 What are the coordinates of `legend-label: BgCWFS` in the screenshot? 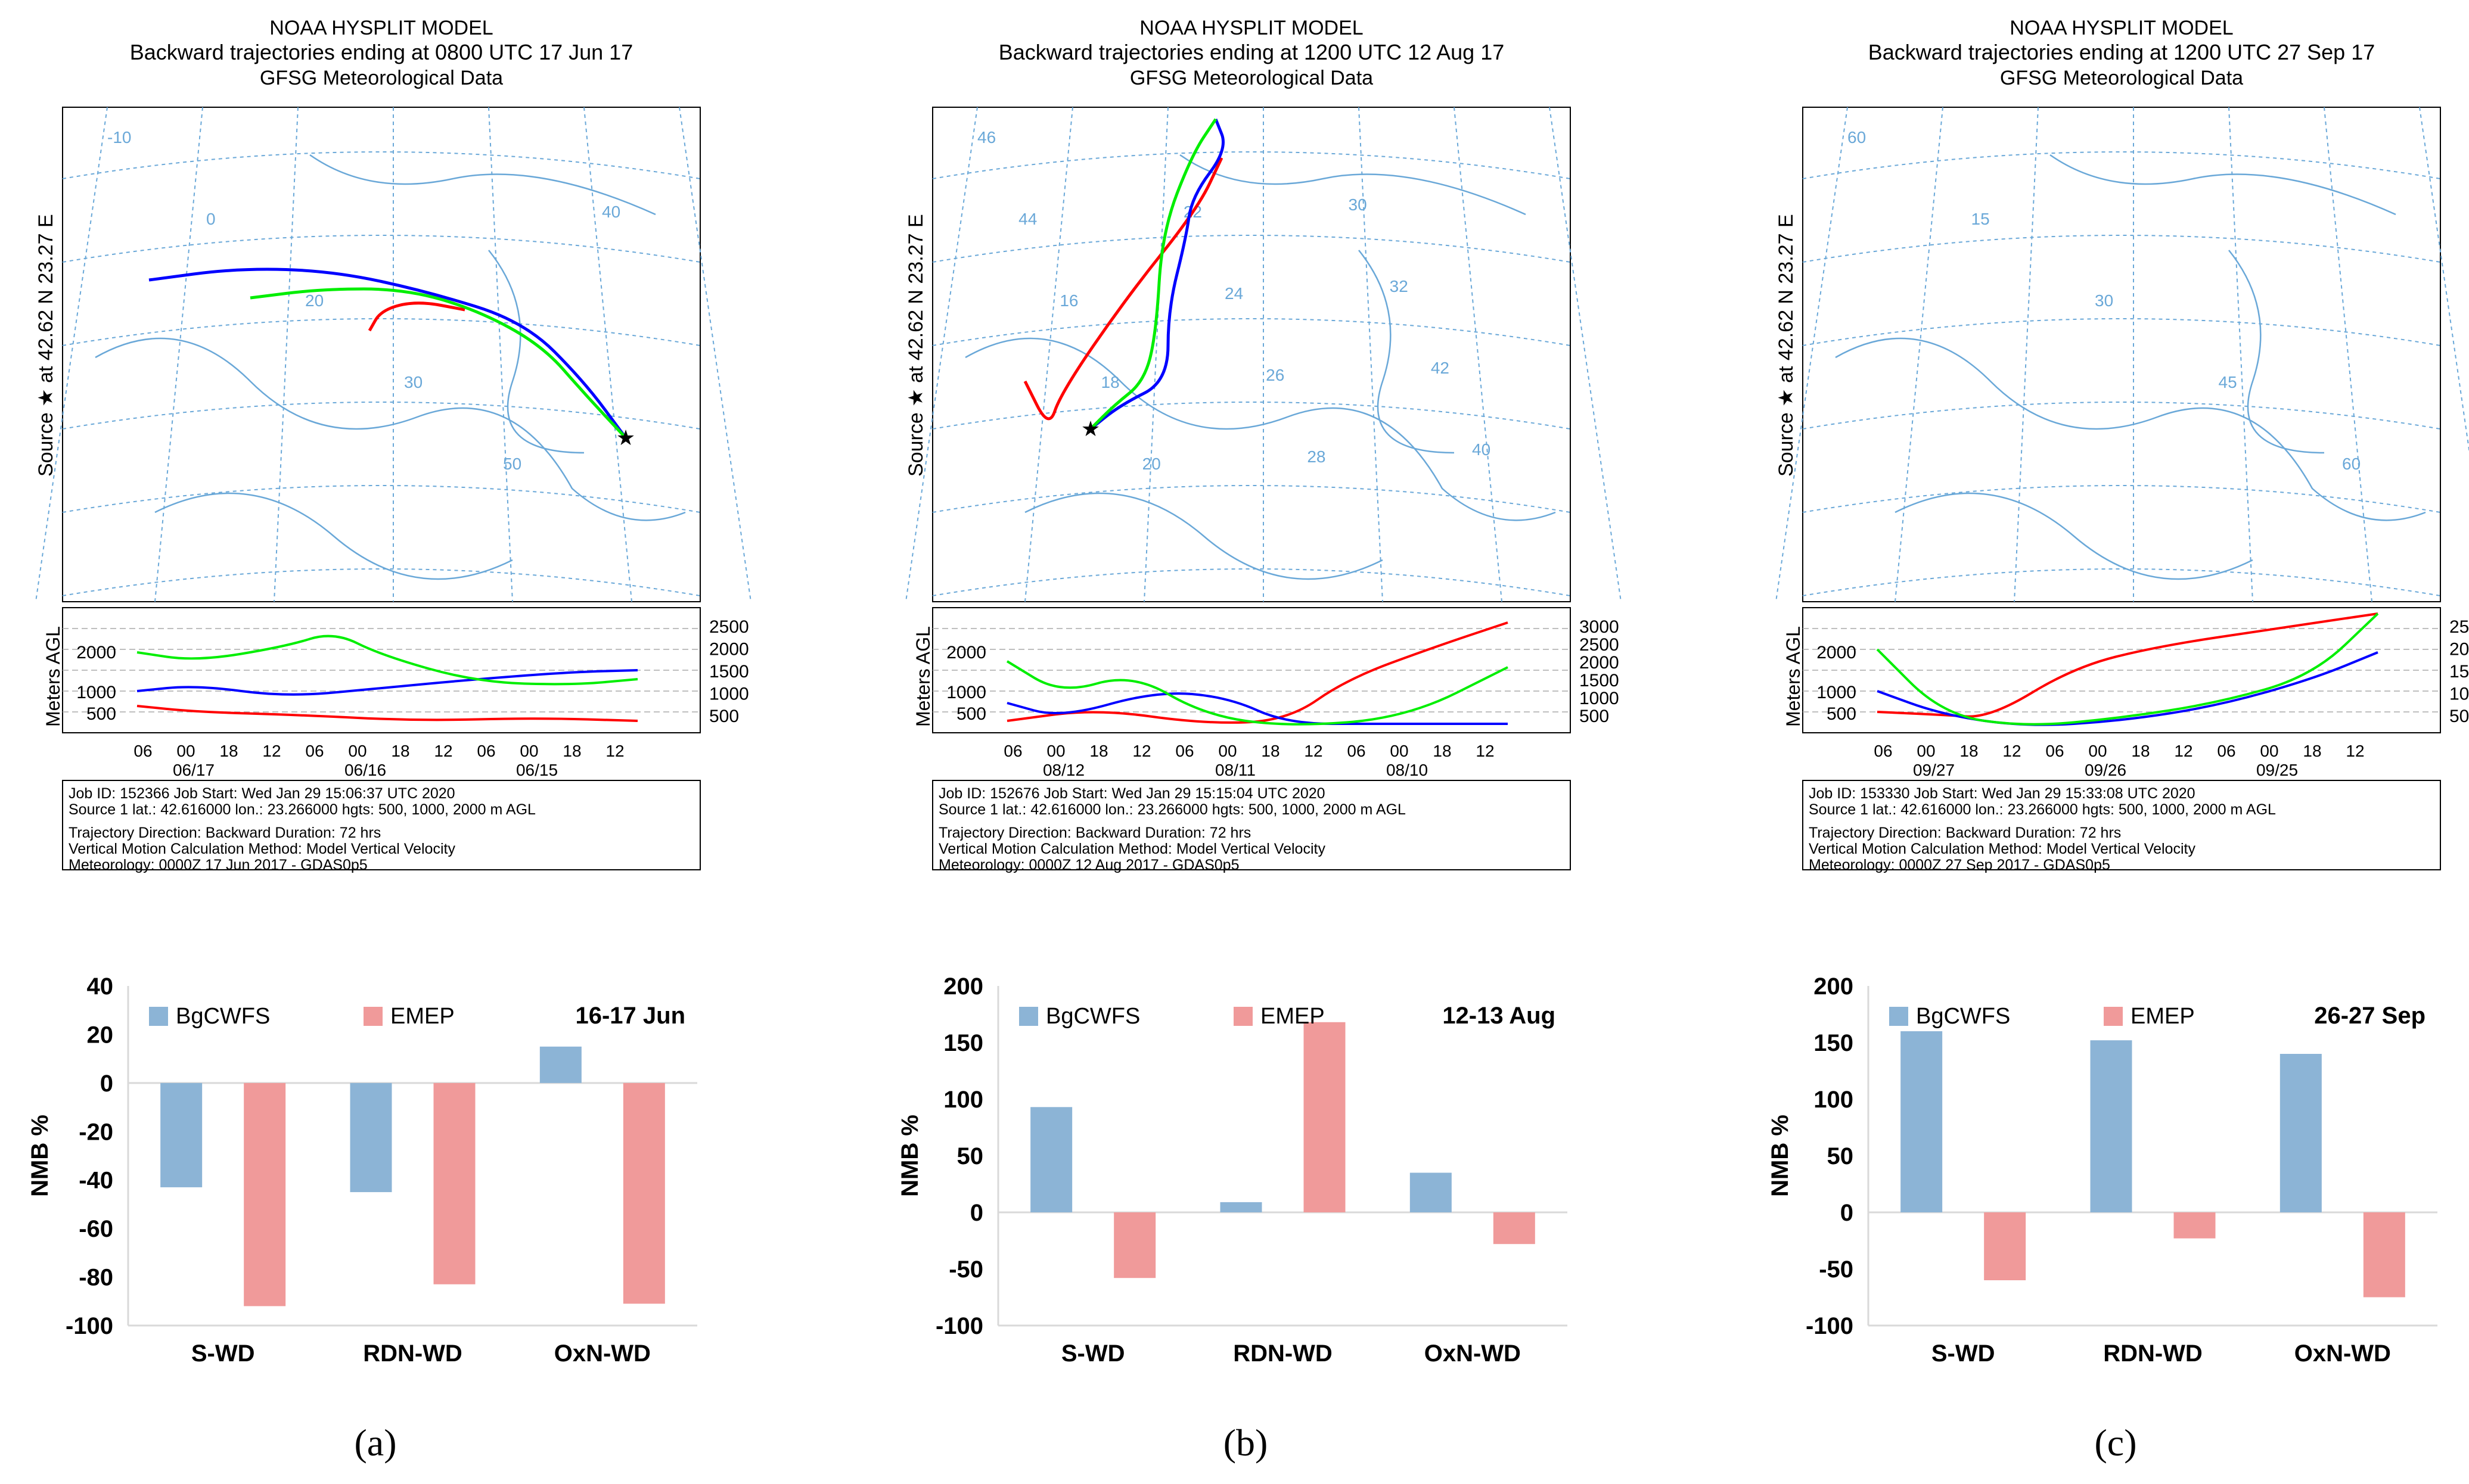 It's located at (1963, 1016).